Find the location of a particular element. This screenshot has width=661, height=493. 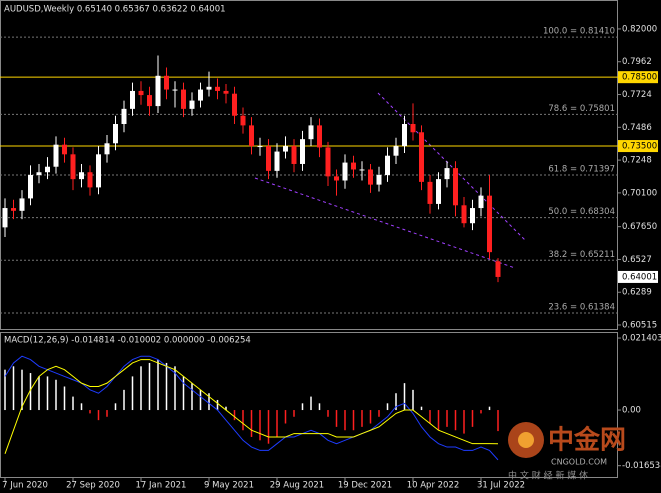

fib-label: 100.0 = 0.81410 is located at coordinates (579, 32).